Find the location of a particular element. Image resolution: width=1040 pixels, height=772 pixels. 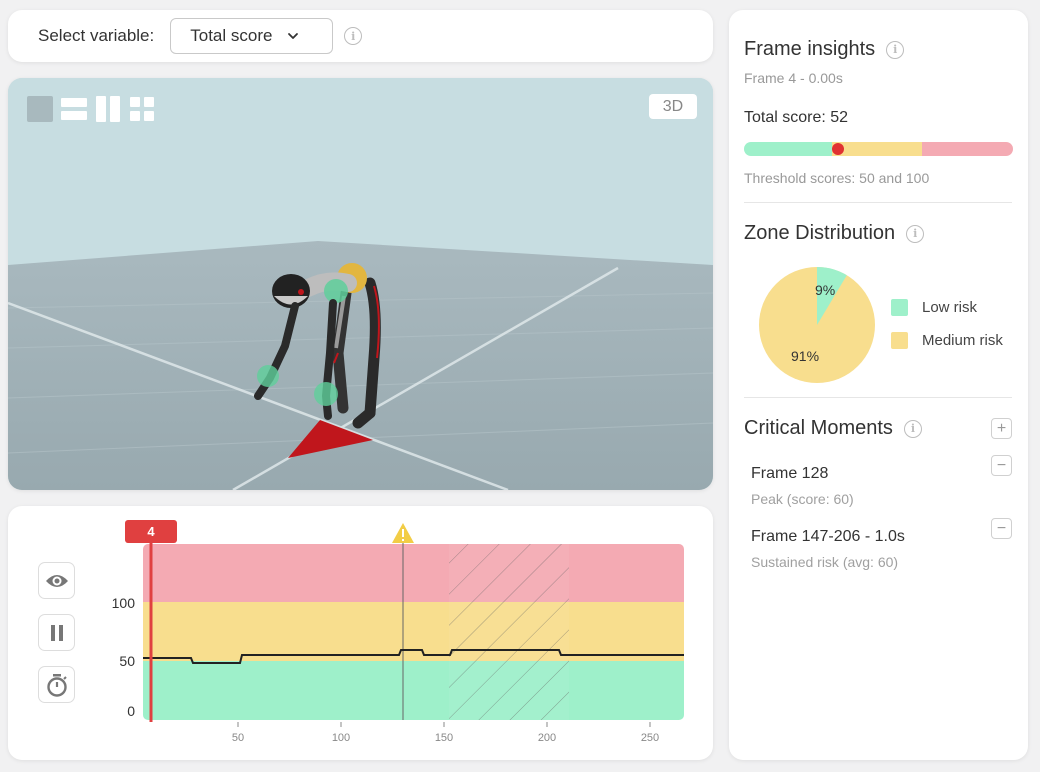

critical-moments-title: Critical Moments is located at coordinates (818, 428).